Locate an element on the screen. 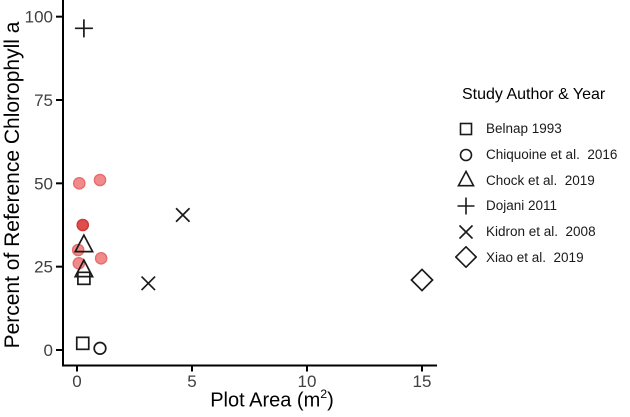  y-tick-label: 75 is located at coordinates (43, 100).